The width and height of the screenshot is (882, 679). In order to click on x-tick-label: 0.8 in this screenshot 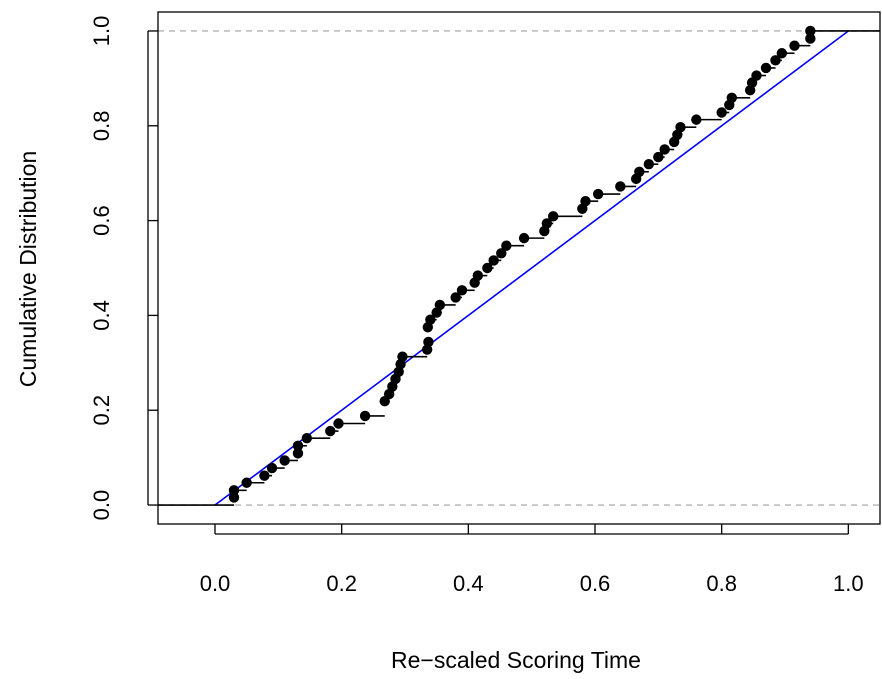, I will do `click(721, 583)`.